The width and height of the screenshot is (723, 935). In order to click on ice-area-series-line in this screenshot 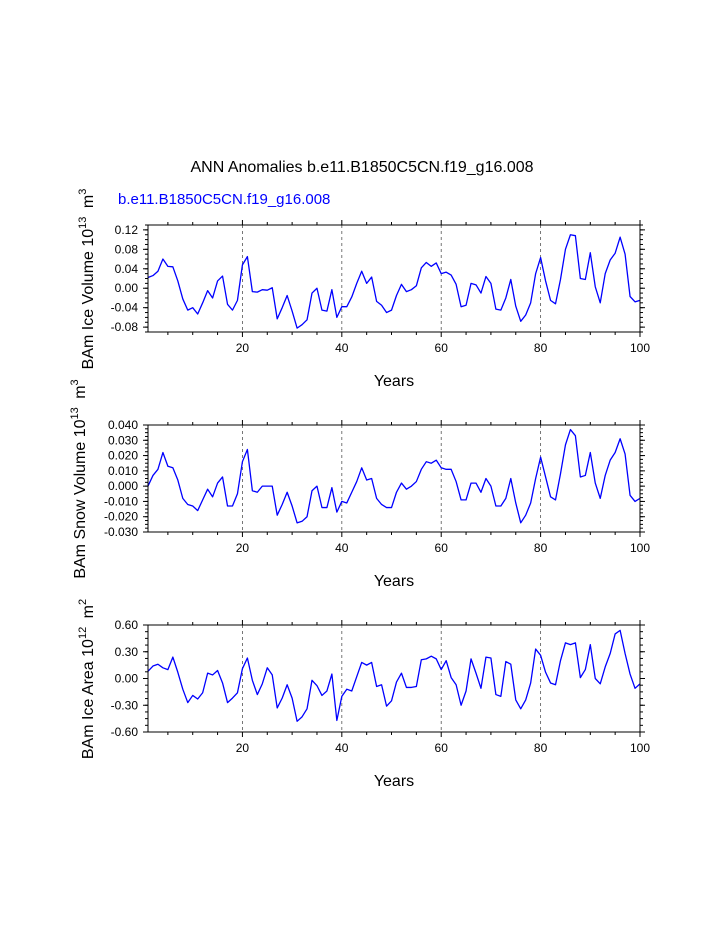, I will do `click(394, 675)`.